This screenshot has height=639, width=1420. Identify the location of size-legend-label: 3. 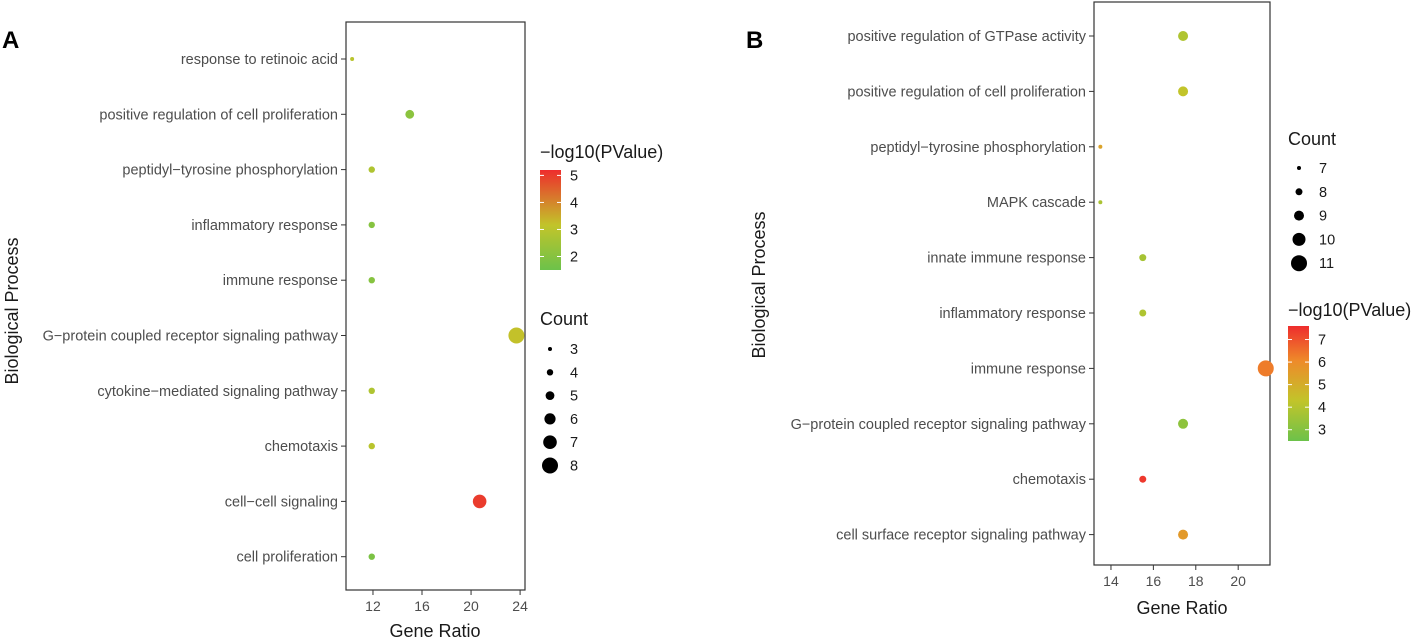
(574, 350).